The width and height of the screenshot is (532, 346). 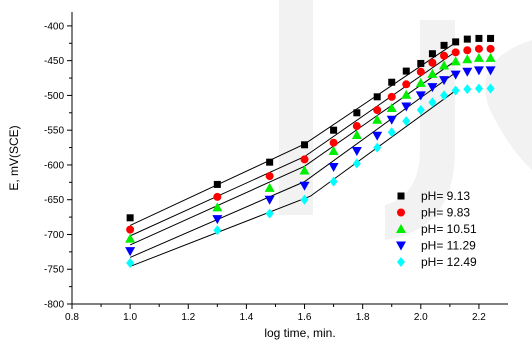 What do you see at coordinates (449, 262) in the screenshot?
I see `legend-label: pH= 12.49` at bounding box center [449, 262].